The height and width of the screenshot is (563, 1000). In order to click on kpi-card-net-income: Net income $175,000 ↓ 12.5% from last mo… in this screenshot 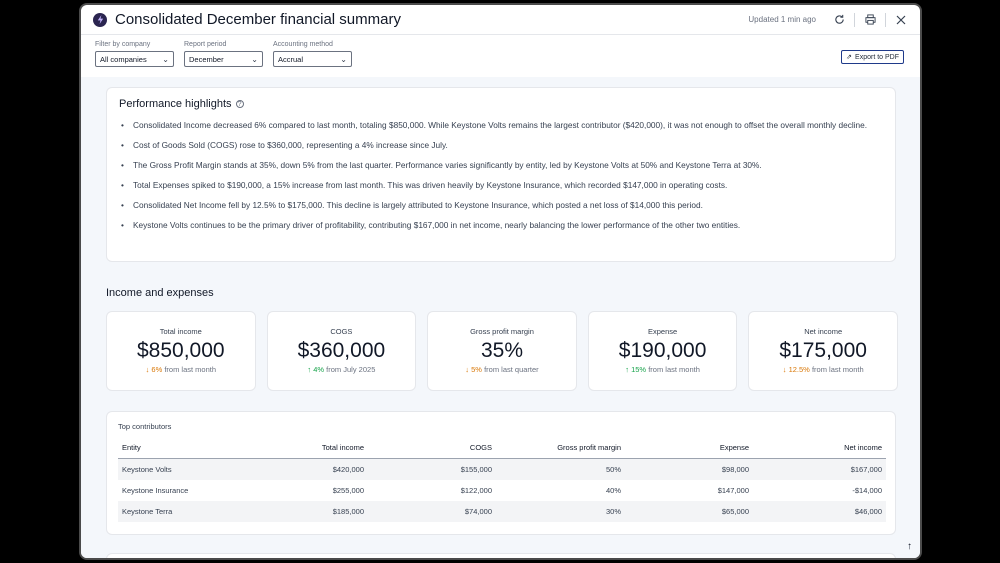, I will do `click(823, 351)`.